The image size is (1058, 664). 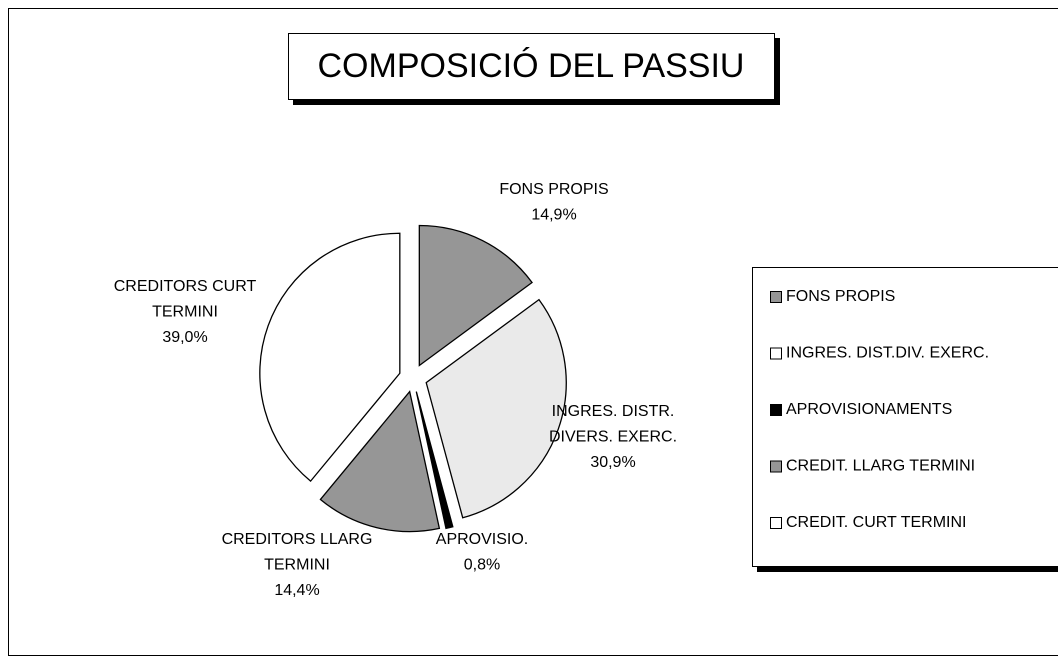 I want to click on slice-value-label: 0,8%, so click(x=482, y=565).